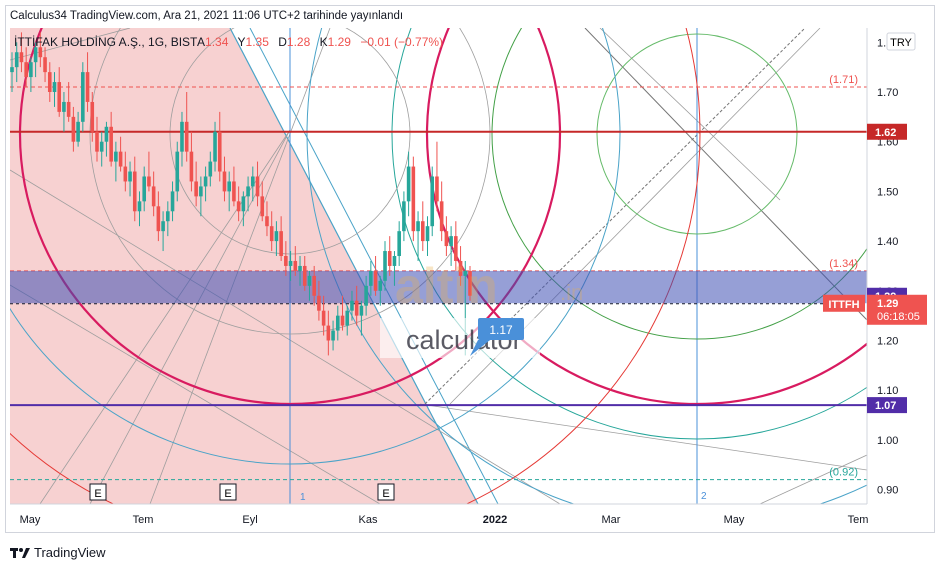 This screenshot has width=945, height=568. I want to click on countdown-label: 06:18:05, so click(898, 317).